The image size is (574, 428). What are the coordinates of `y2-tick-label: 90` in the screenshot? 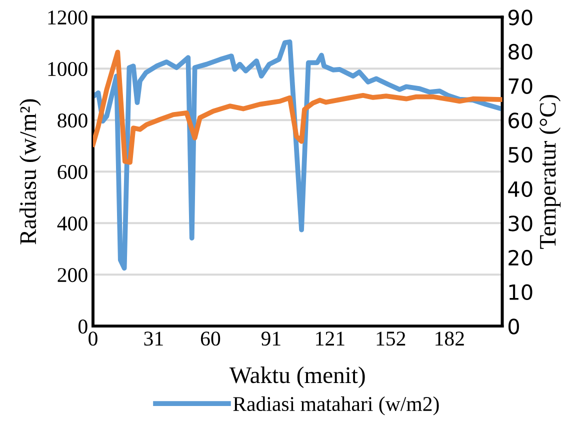 It's located at (520, 18).